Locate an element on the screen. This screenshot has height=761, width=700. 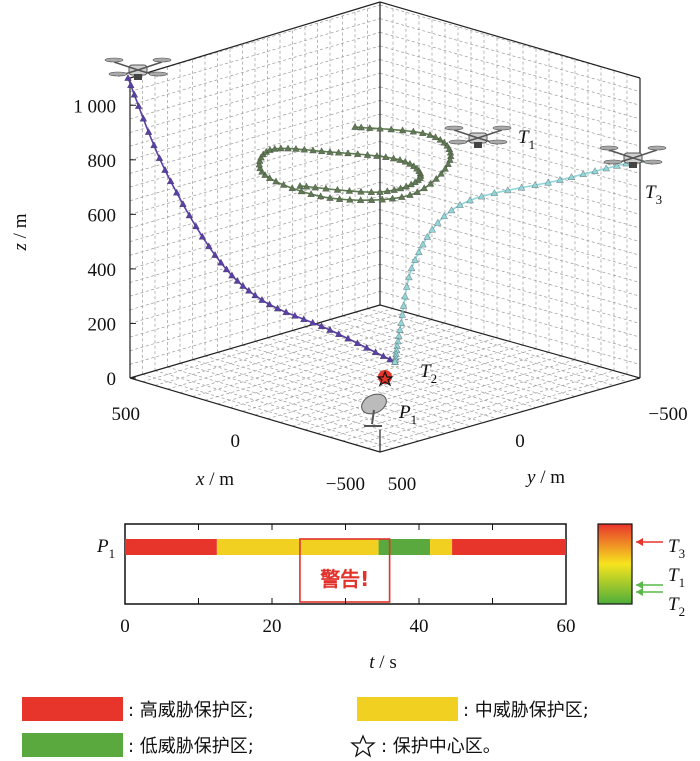
colorbar-marker-label: T2 is located at coordinates (676, 606).